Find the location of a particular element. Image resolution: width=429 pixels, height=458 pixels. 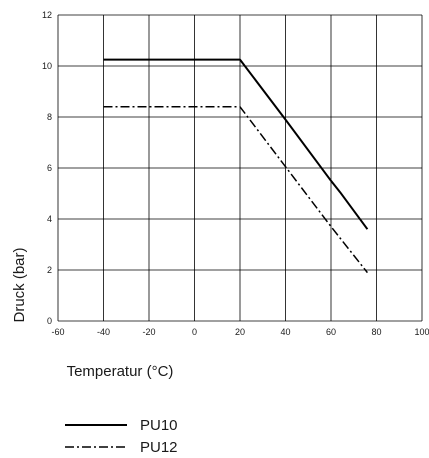

y-tick-label: 12 is located at coordinates (47, 15).